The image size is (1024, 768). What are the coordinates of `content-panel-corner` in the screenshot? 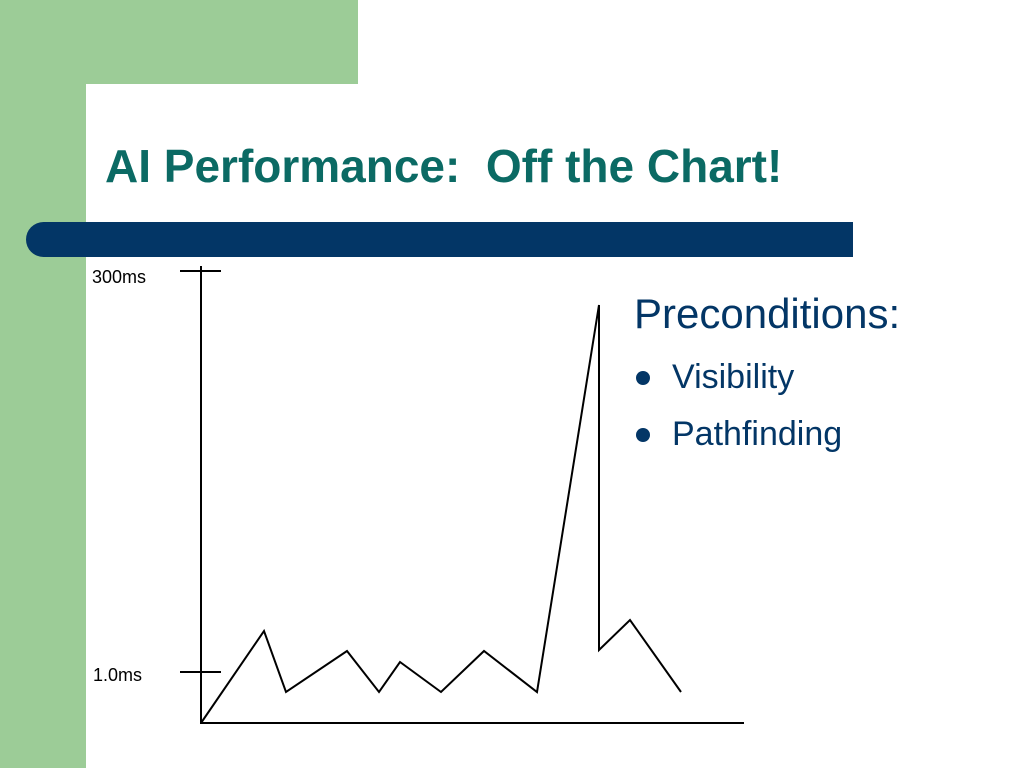 It's located at (126, 124).